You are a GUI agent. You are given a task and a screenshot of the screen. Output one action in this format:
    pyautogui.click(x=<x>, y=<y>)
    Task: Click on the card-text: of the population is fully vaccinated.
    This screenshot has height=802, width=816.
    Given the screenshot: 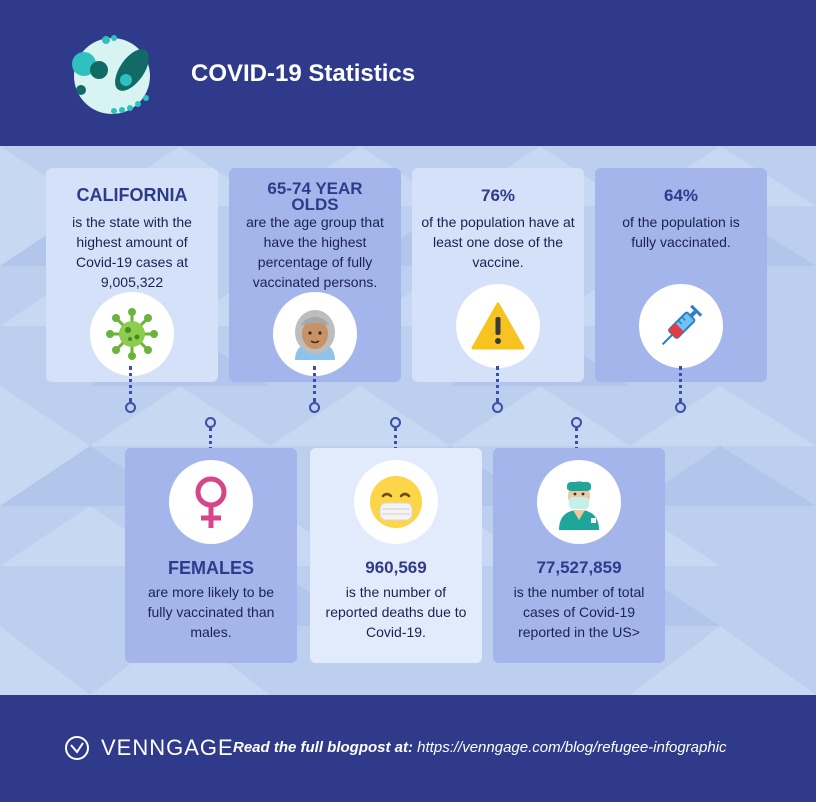 What is the action you would take?
    pyautogui.click(x=681, y=232)
    